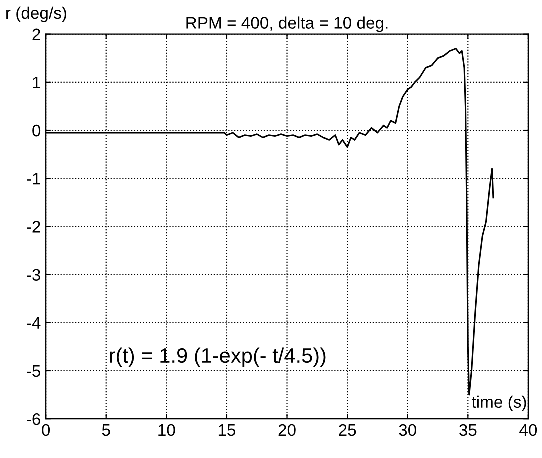 The height and width of the screenshot is (458, 542). What do you see at coordinates (36, 130) in the screenshot?
I see `y-tick-label: 0` at bounding box center [36, 130].